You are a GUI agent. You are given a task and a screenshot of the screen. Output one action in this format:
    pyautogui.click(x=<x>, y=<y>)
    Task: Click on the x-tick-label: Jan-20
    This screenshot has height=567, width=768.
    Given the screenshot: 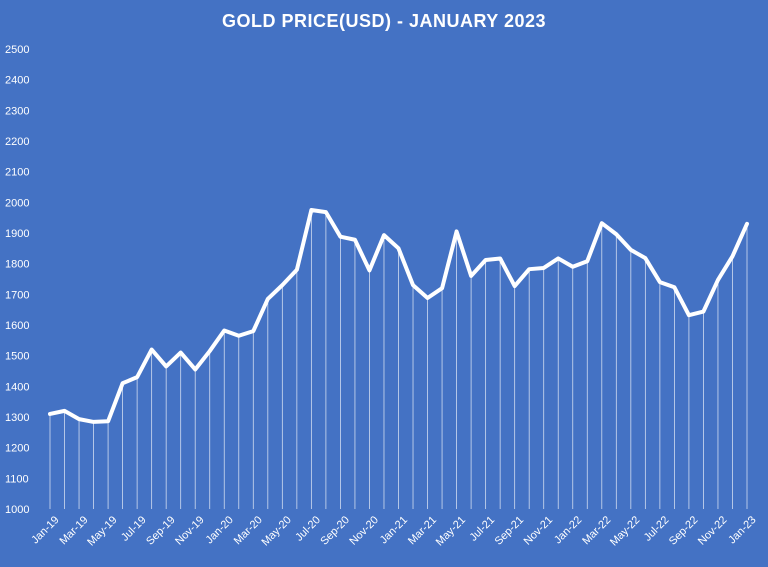 What is the action you would take?
    pyautogui.click(x=220, y=530)
    